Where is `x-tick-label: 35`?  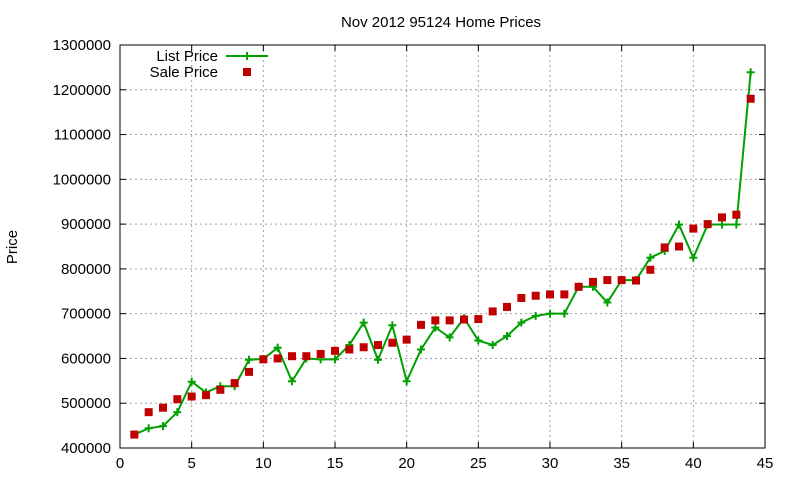 x-tick-label: 35 is located at coordinates (621, 463).